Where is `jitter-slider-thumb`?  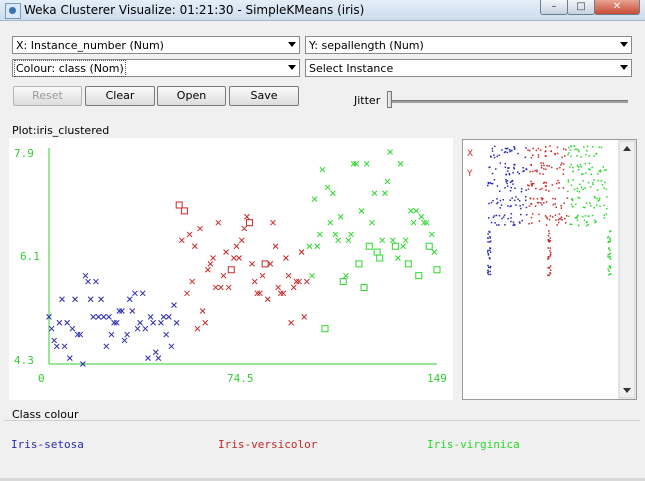
jitter-slider-thumb is located at coordinates (389, 99).